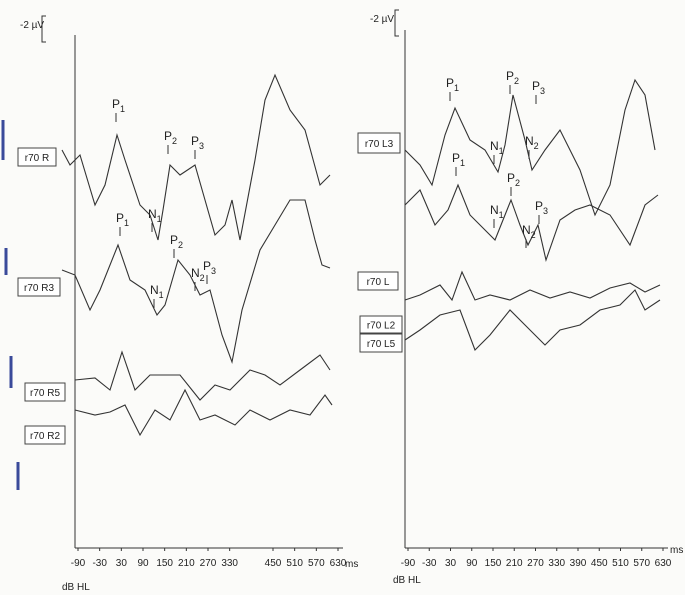 The image size is (685, 595). What do you see at coordinates (396, 23) in the screenshot?
I see `scale-bar` at bounding box center [396, 23].